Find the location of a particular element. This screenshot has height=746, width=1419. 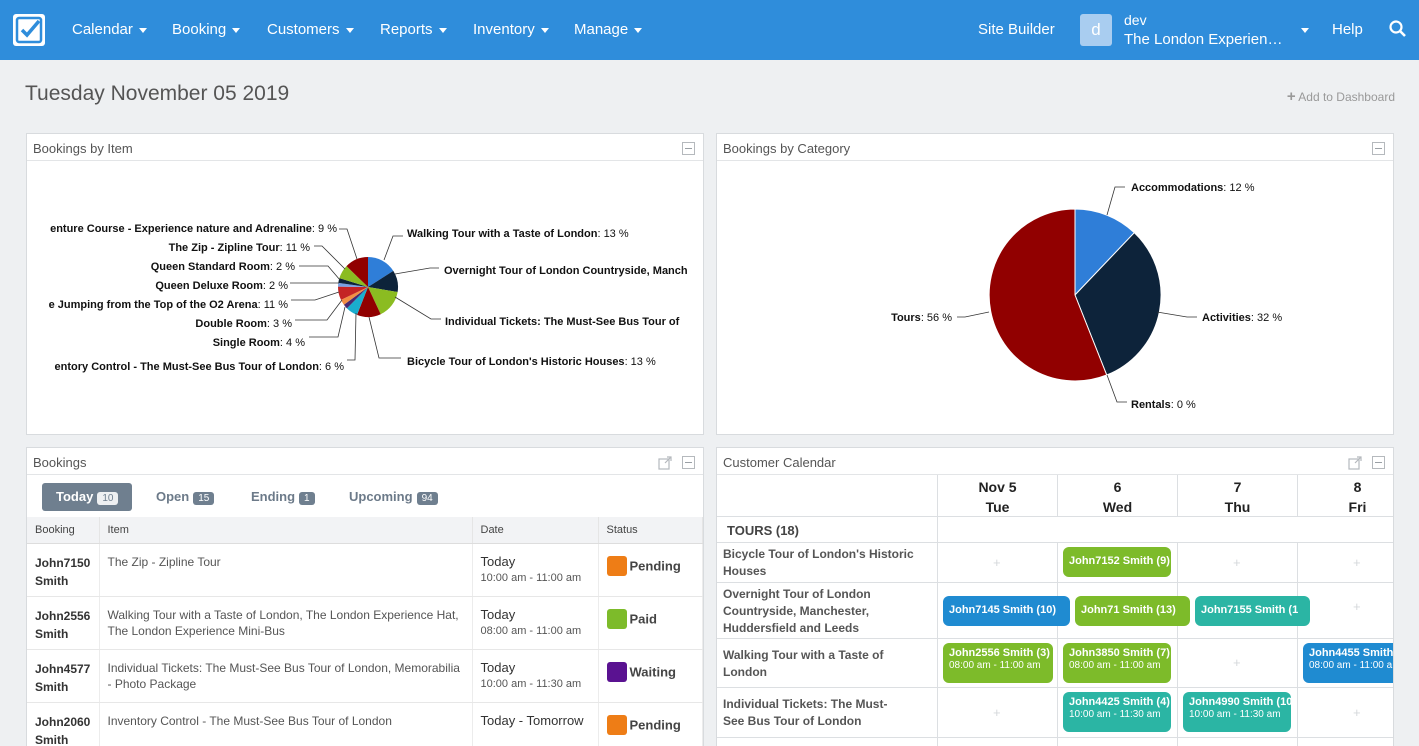

column-header: Booking is located at coordinates (63, 530).